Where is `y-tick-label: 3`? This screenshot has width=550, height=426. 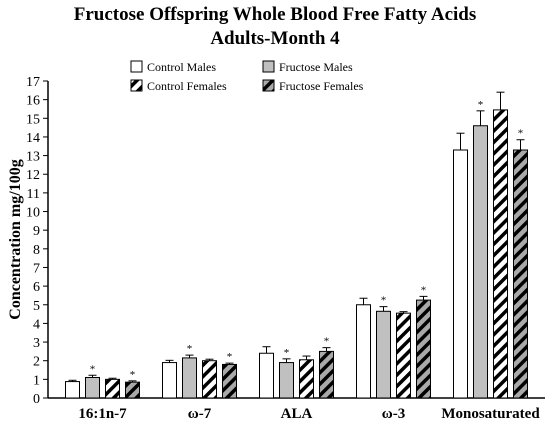
y-tick-label: 3 is located at coordinates (36, 343).